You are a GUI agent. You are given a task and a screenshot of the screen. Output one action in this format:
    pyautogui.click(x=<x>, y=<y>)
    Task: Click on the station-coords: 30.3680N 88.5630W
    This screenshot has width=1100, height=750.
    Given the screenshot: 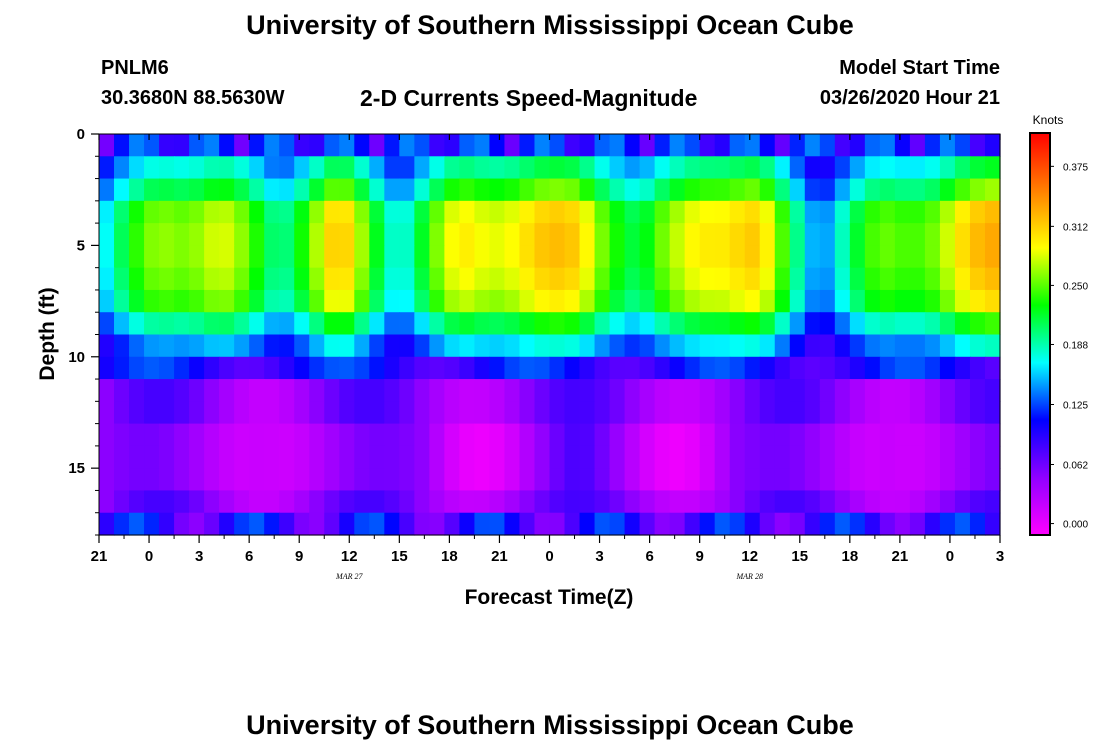 What is the action you would take?
    pyautogui.click(x=193, y=98)
    